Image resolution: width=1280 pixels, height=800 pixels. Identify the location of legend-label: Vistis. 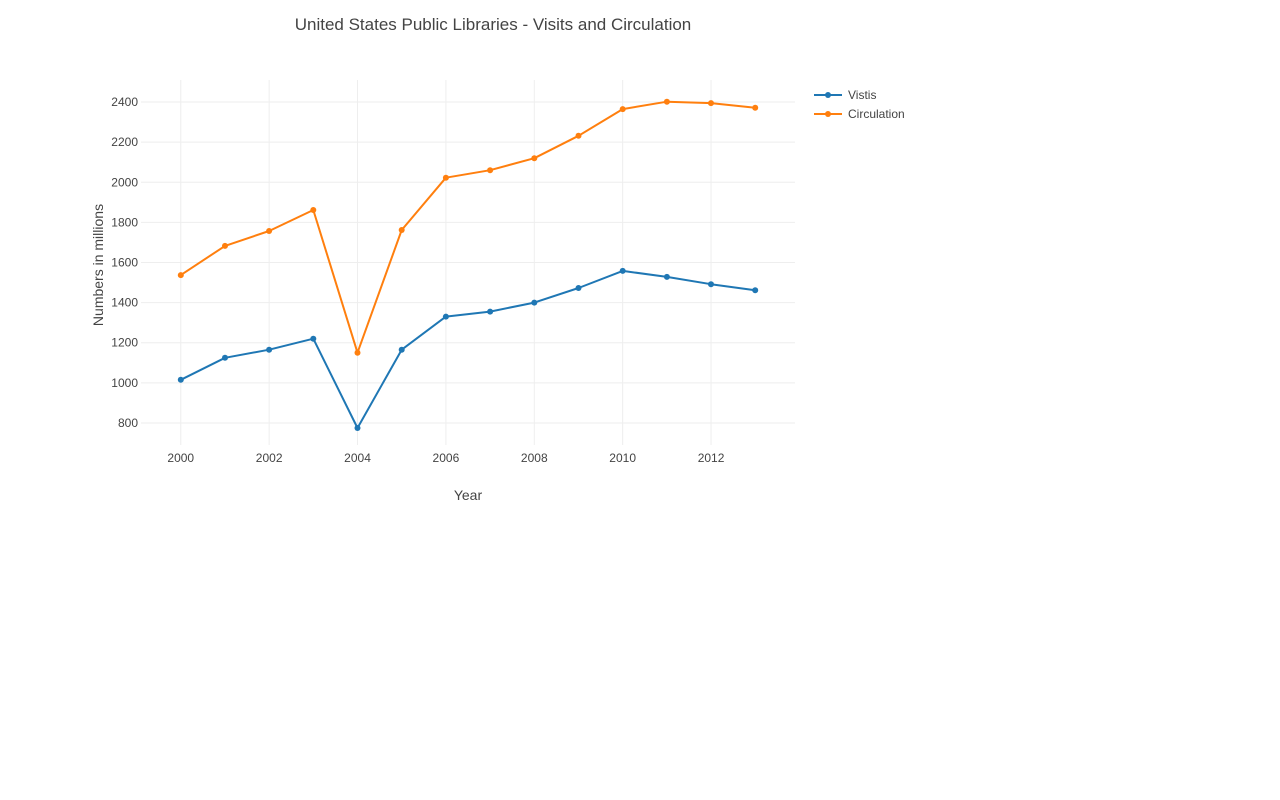
(862, 95).